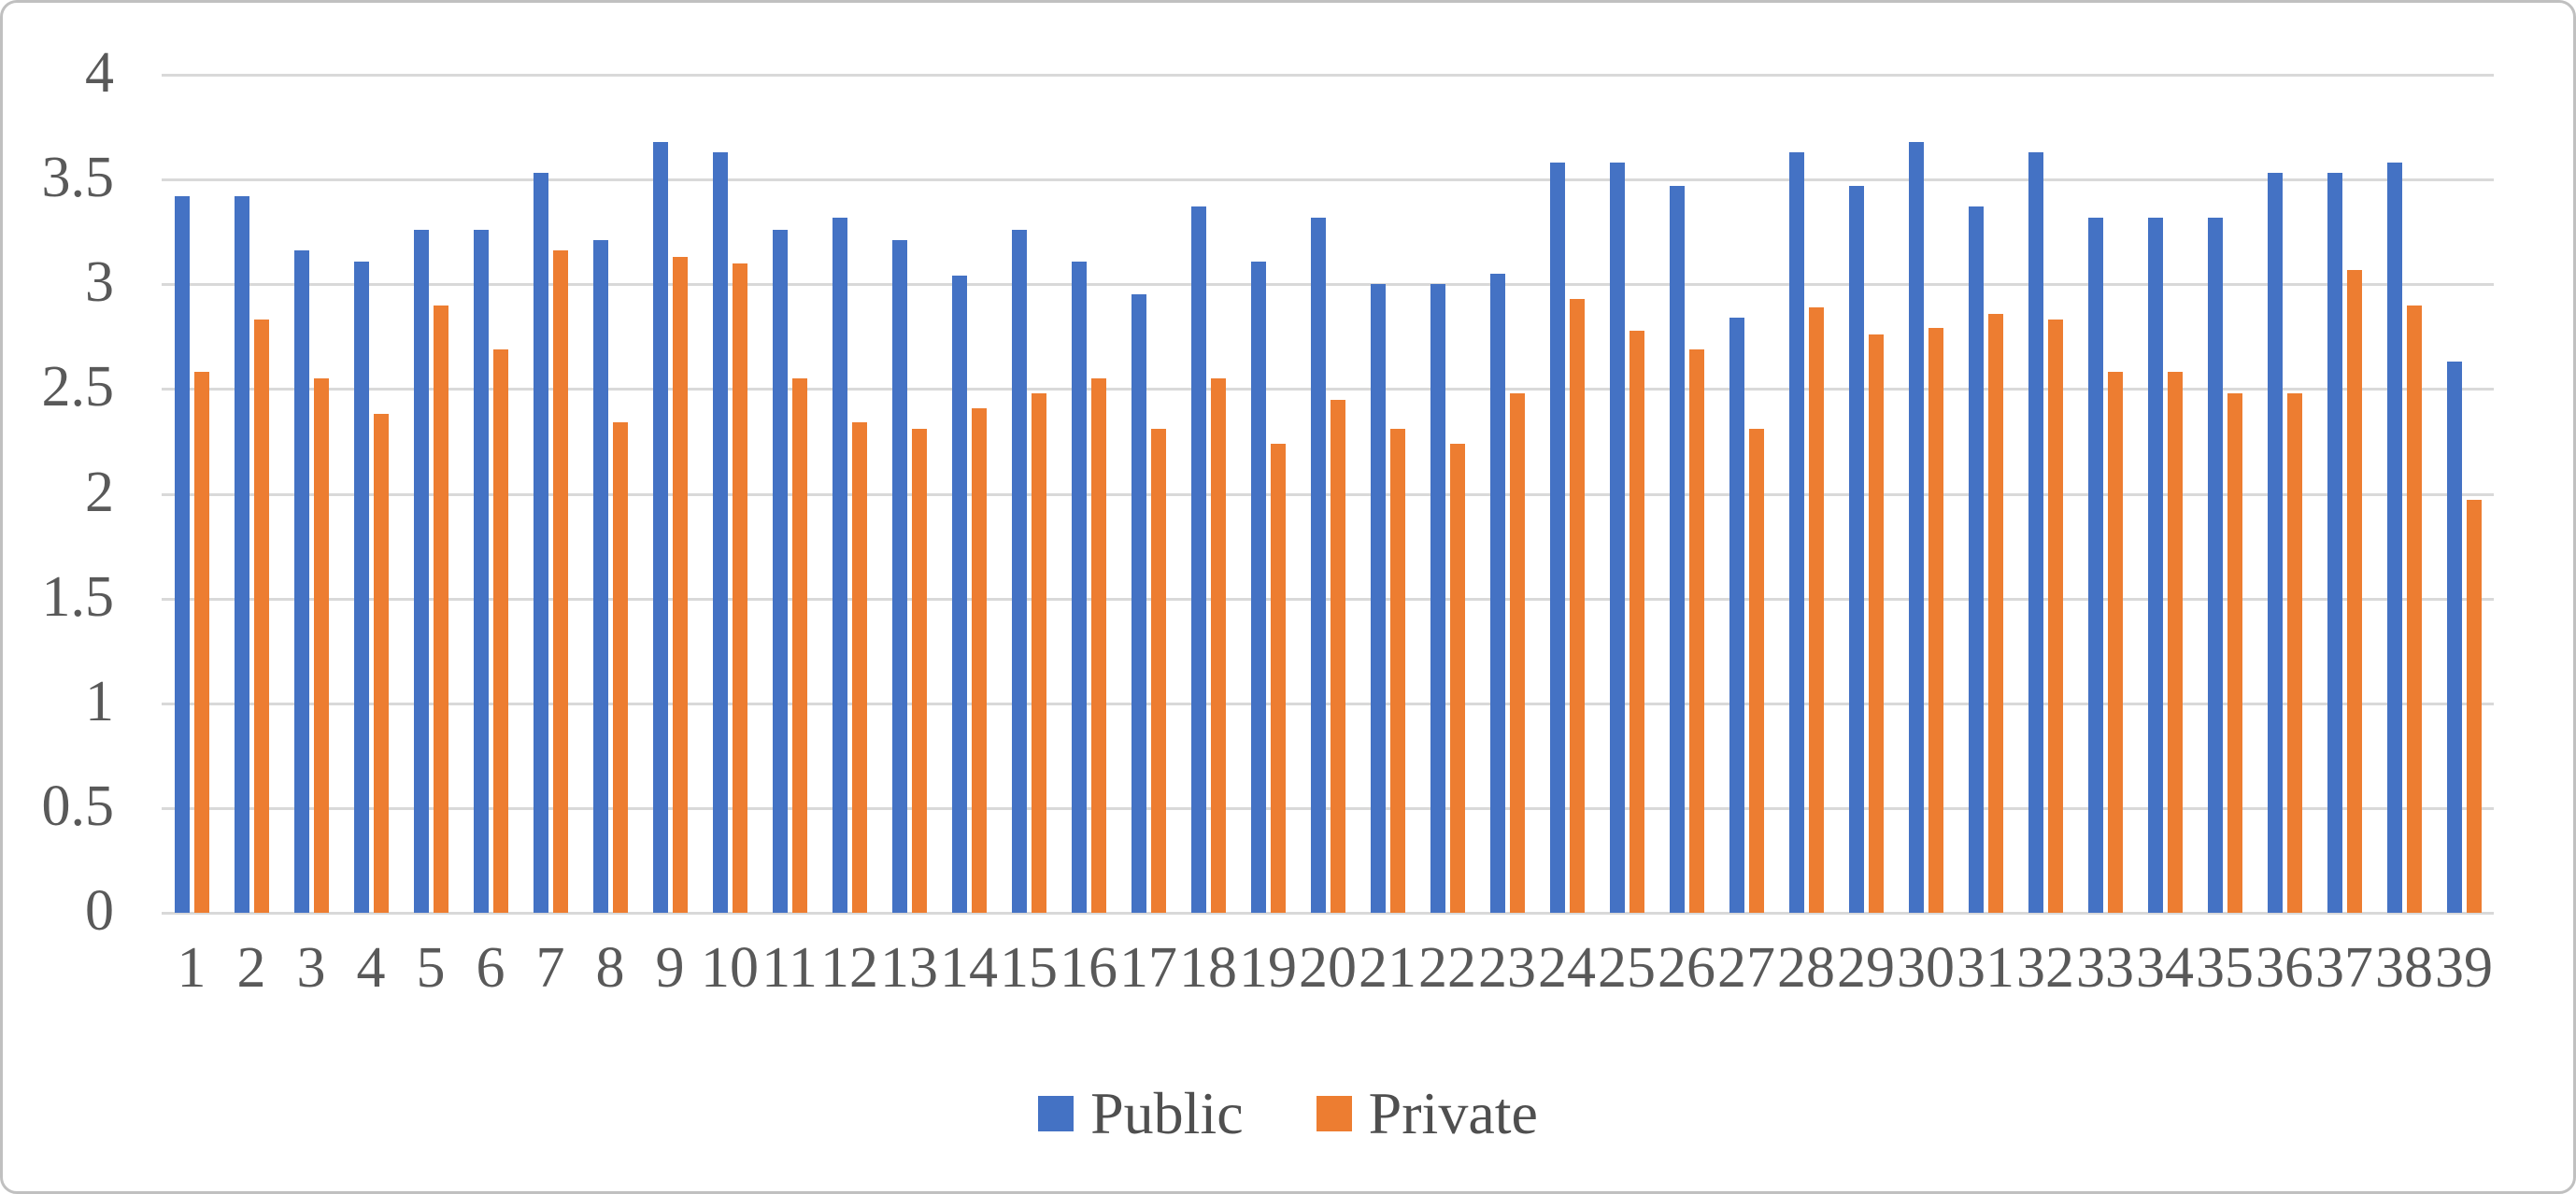  I want to click on x-tick-label: 9, so click(670, 968).